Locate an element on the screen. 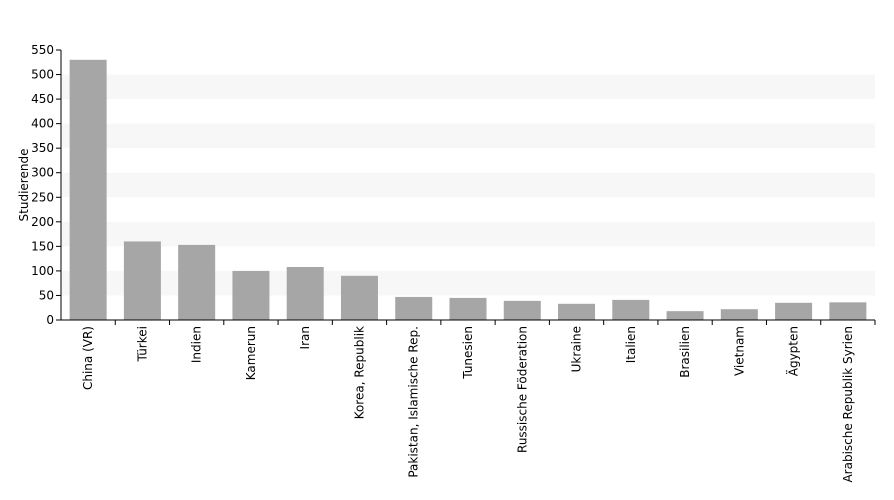  x-tick-label: Tunesien is located at coordinates (468, 353).